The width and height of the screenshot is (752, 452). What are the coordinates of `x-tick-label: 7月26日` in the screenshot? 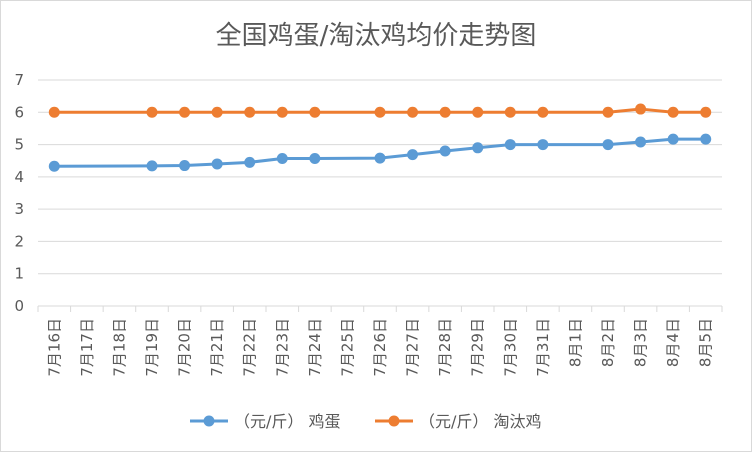 It's located at (380, 347).